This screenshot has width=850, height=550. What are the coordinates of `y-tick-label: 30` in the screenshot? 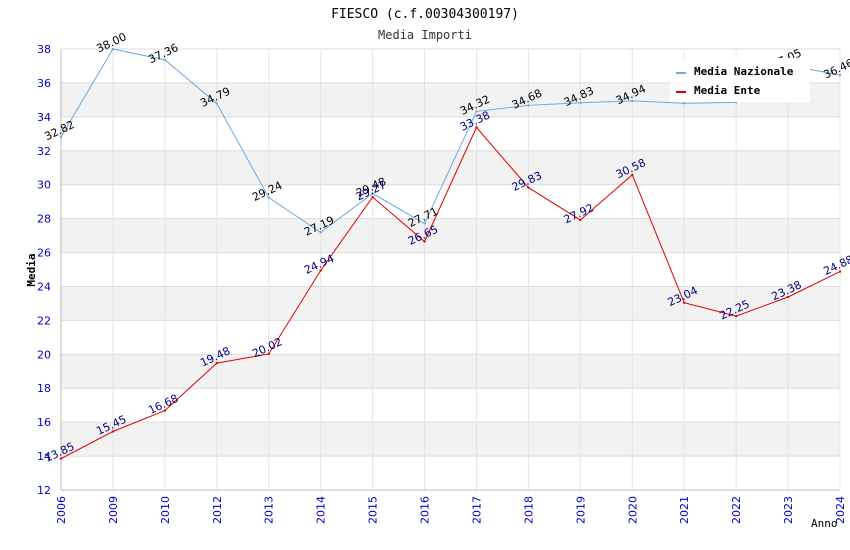 It's located at (44, 185).